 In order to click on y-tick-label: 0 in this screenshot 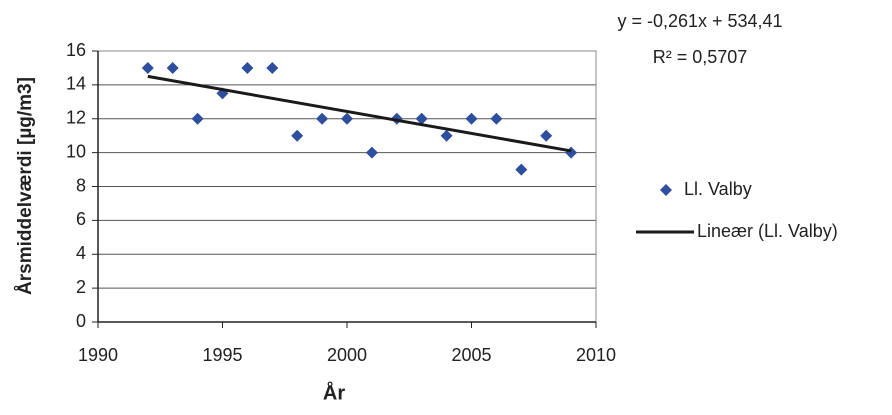, I will do `click(81, 321)`.